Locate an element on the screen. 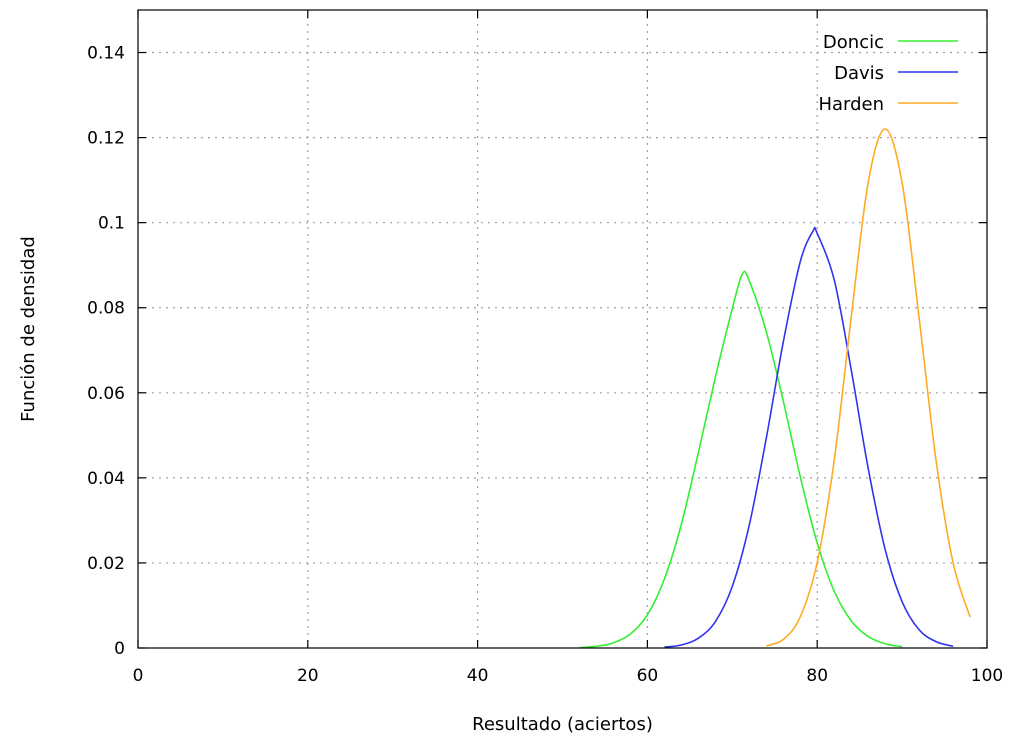 The width and height of the screenshot is (1014, 746). x-tick-label: 80 is located at coordinates (817, 676).